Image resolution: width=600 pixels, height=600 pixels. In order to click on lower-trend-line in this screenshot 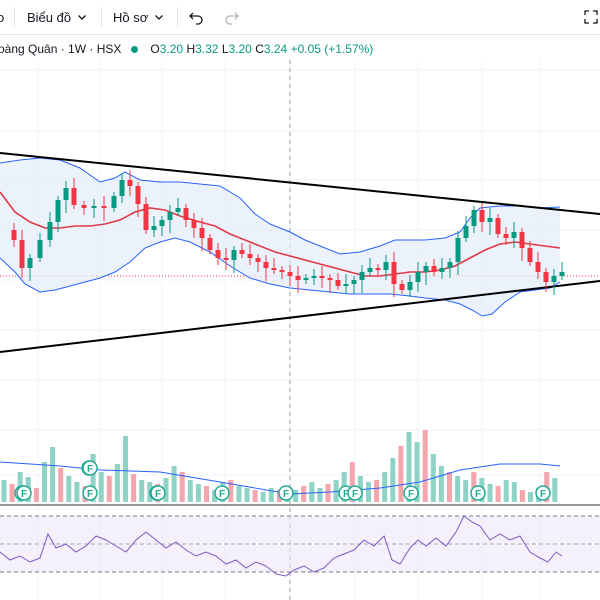, I will do `click(300, 316)`.